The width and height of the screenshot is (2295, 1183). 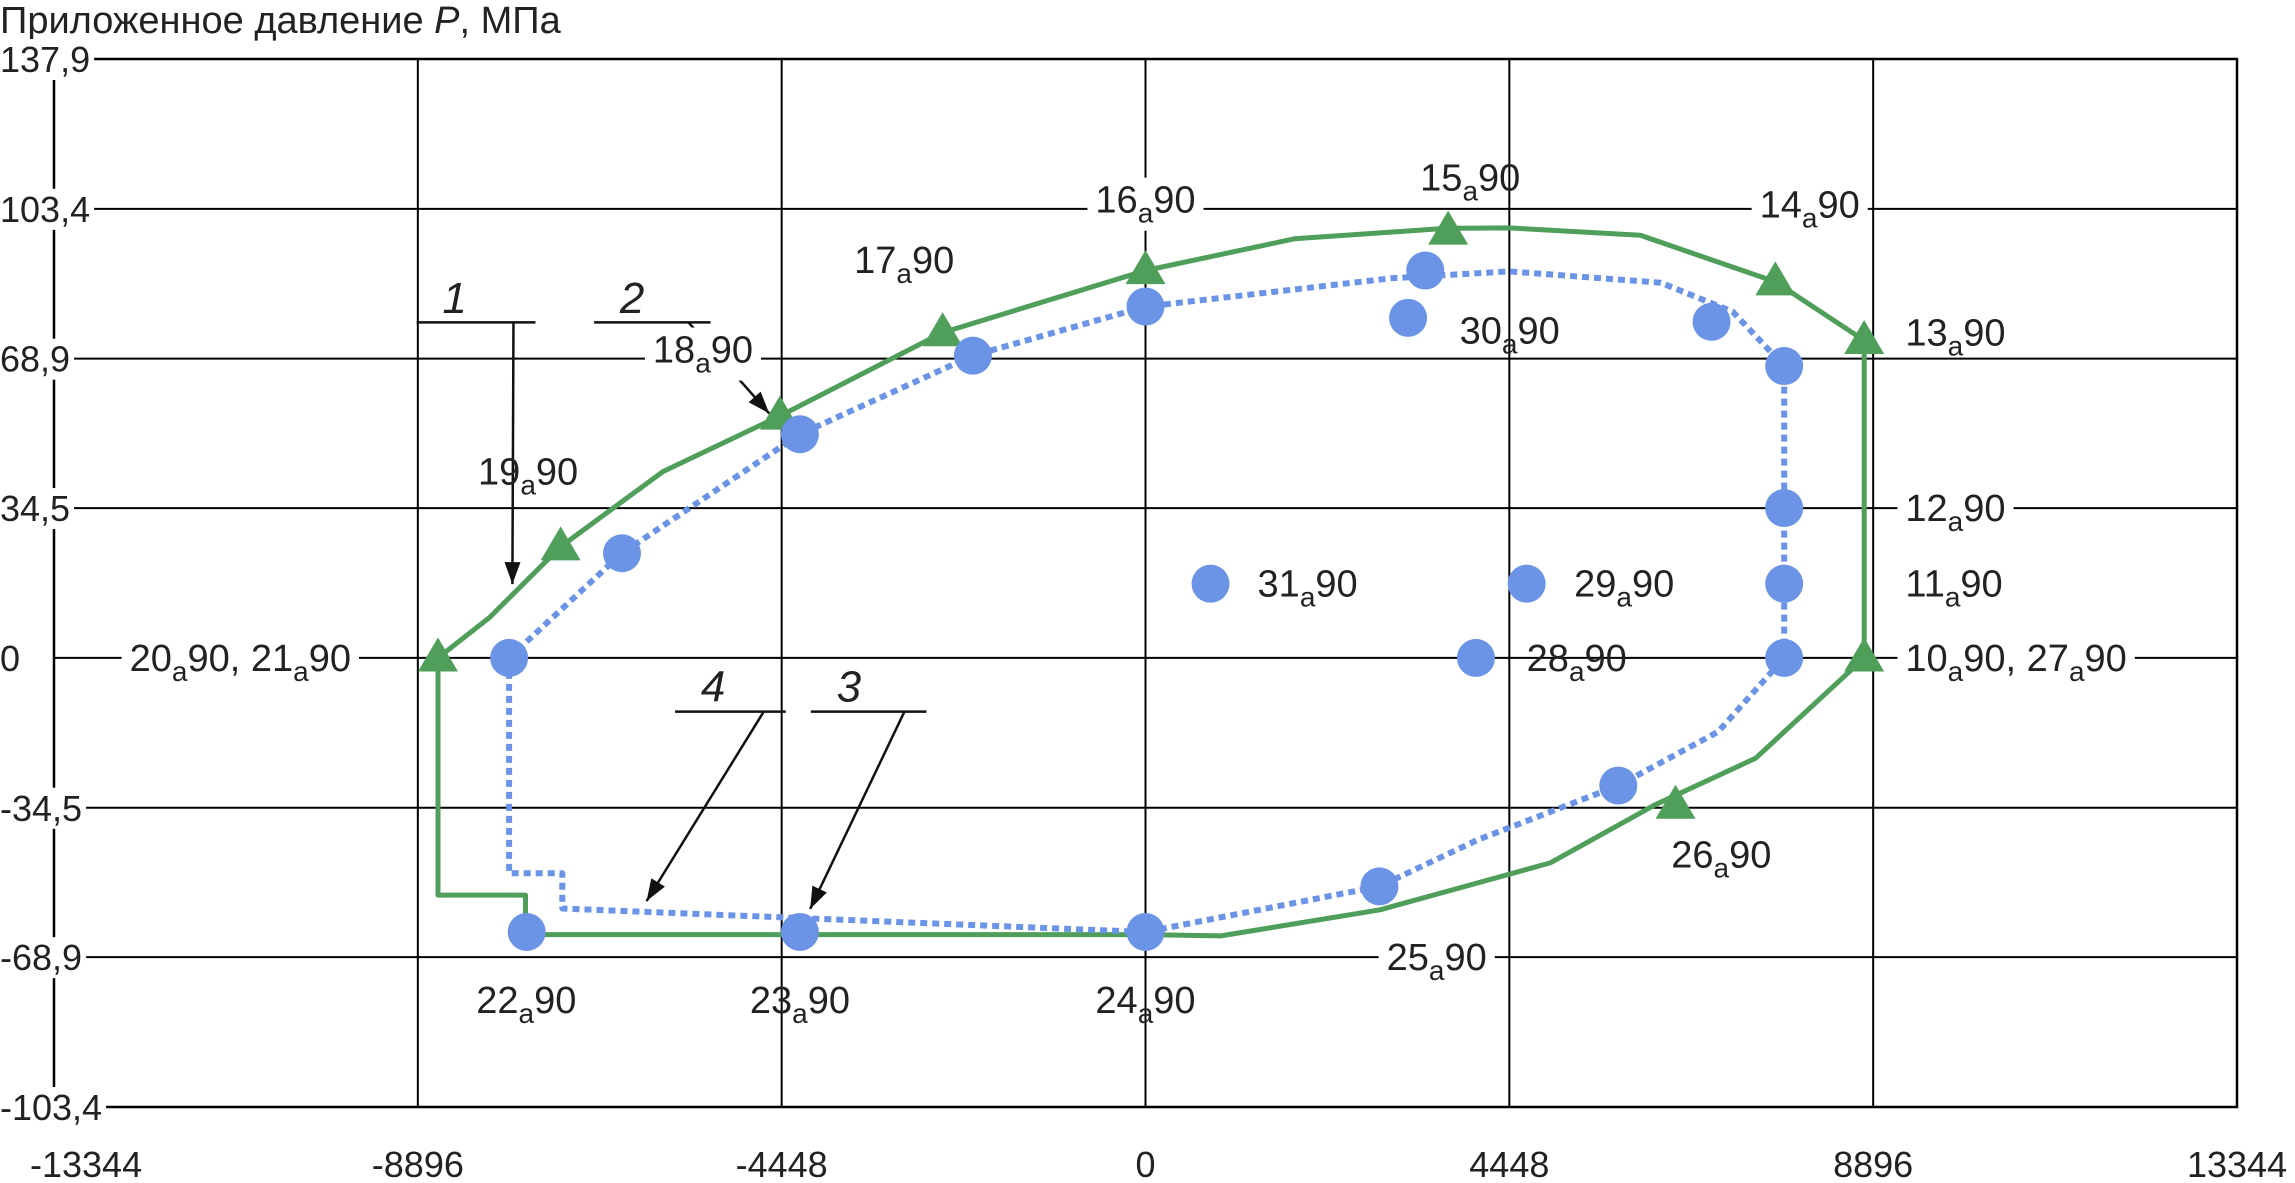 I want to click on x-tick-label: -4448, so click(x=782, y=1163).